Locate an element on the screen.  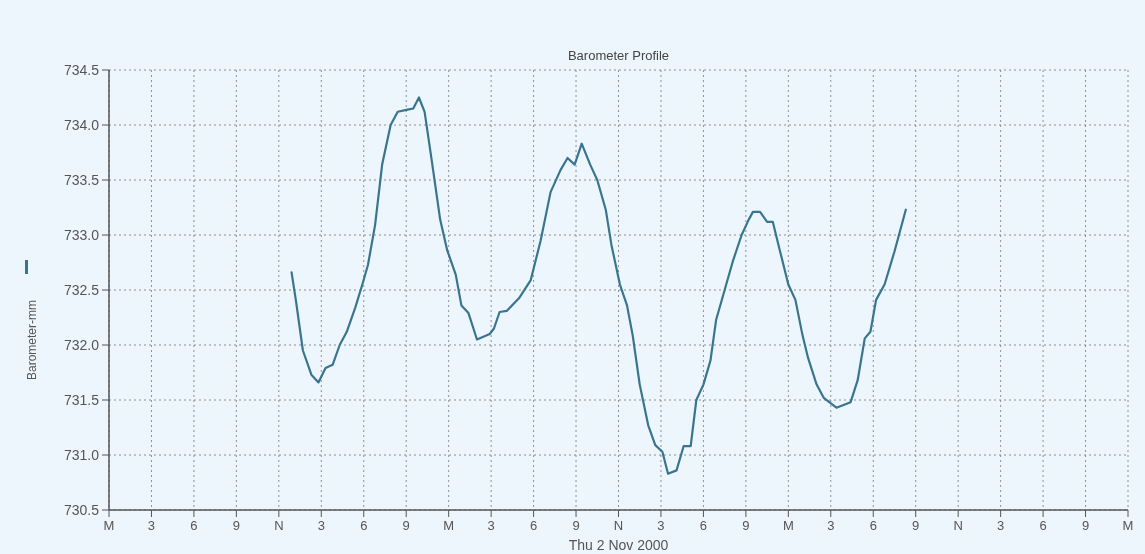
y-tick-label: 731.5 is located at coordinates (81, 399).